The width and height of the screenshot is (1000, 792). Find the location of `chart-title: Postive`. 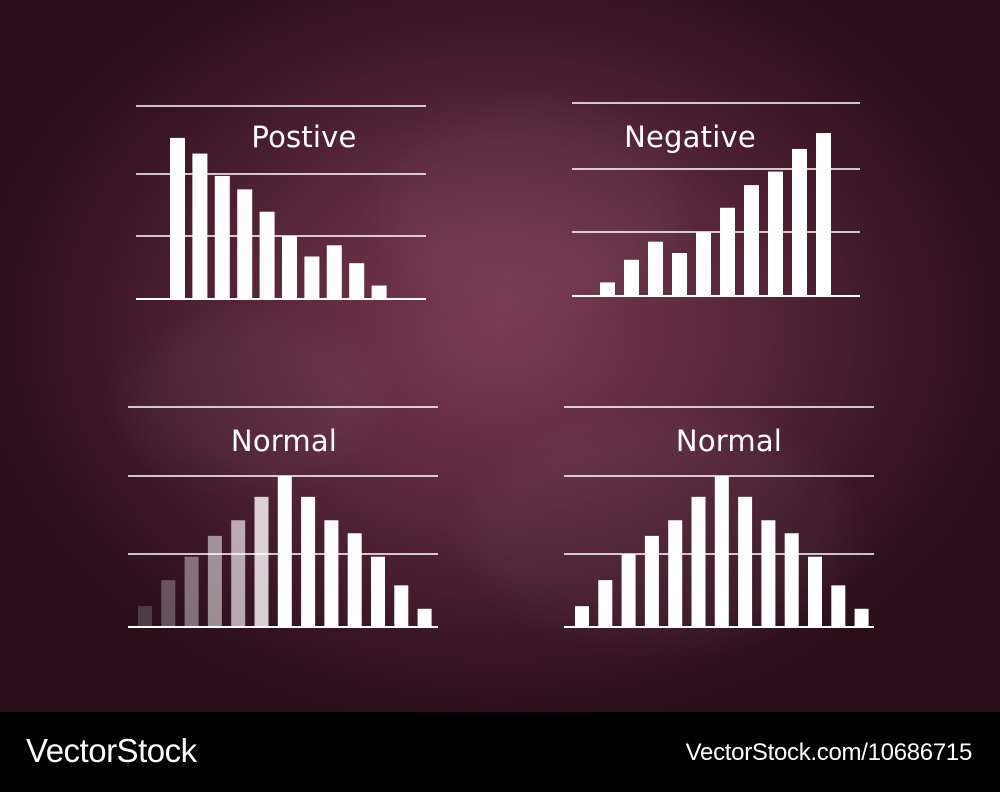

chart-title: Postive is located at coordinates (304, 137).